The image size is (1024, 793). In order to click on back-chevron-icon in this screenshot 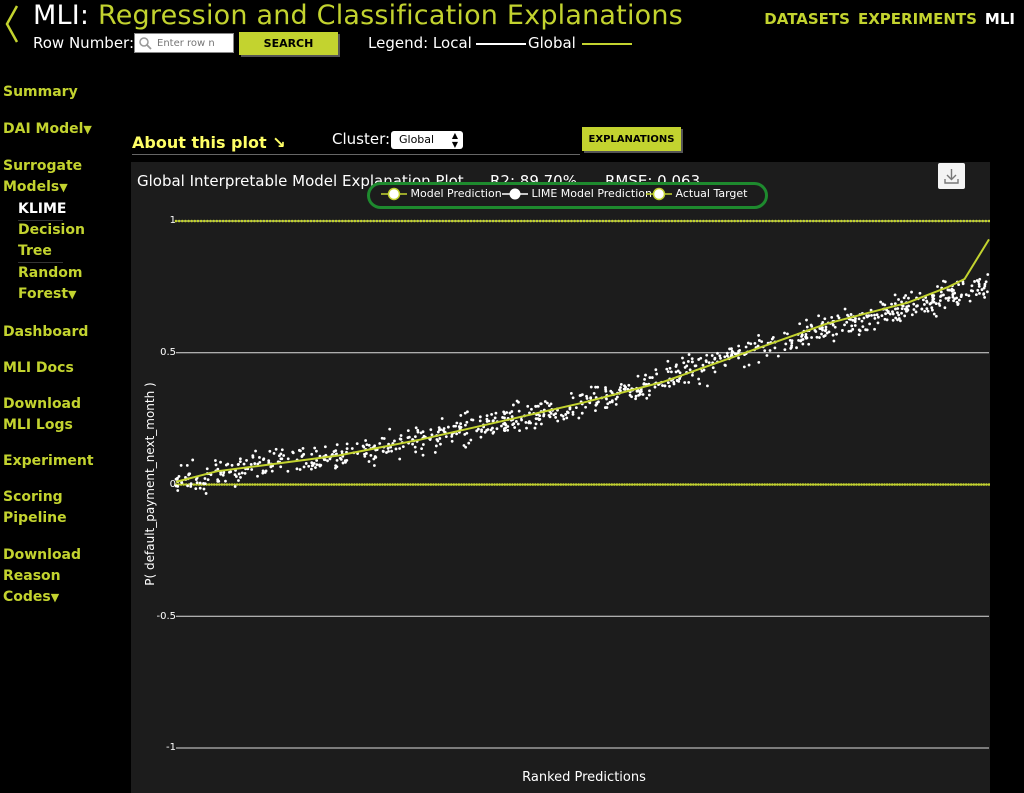, I will do `click(12, 24)`.